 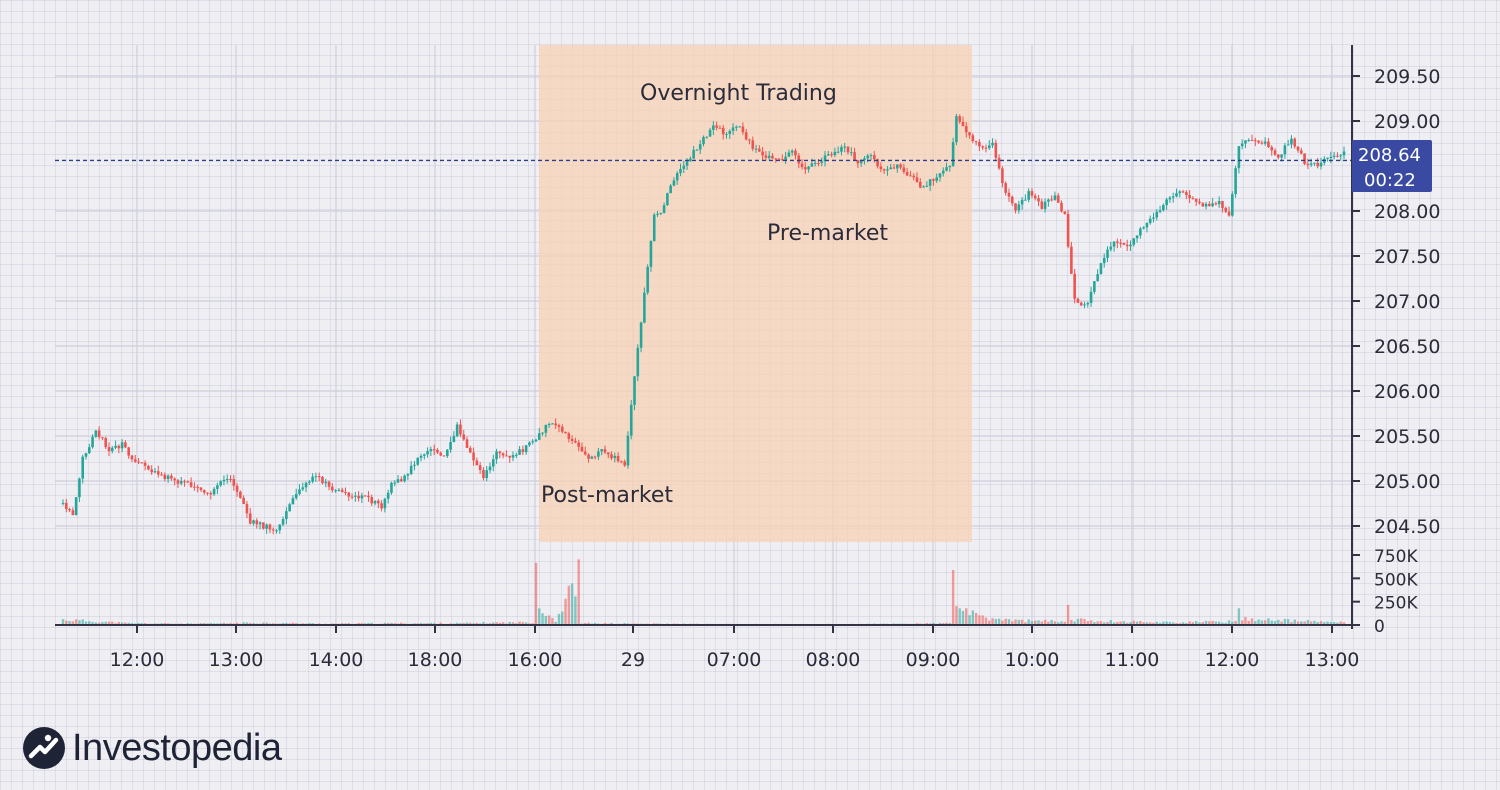 I want to click on time-tick-label: 11:00, so click(x=1132, y=660).